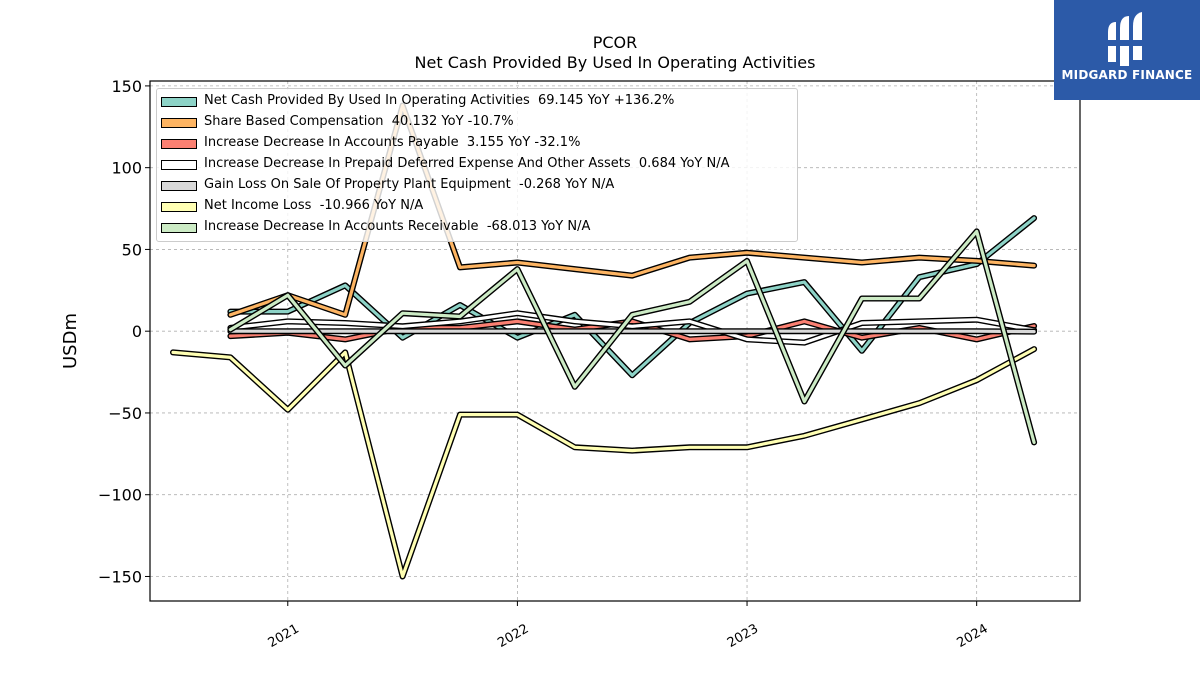 This screenshot has width=1200, height=675. I want to click on legend-item: Net Income Loss -10.966 YoY N/A, so click(477, 206).